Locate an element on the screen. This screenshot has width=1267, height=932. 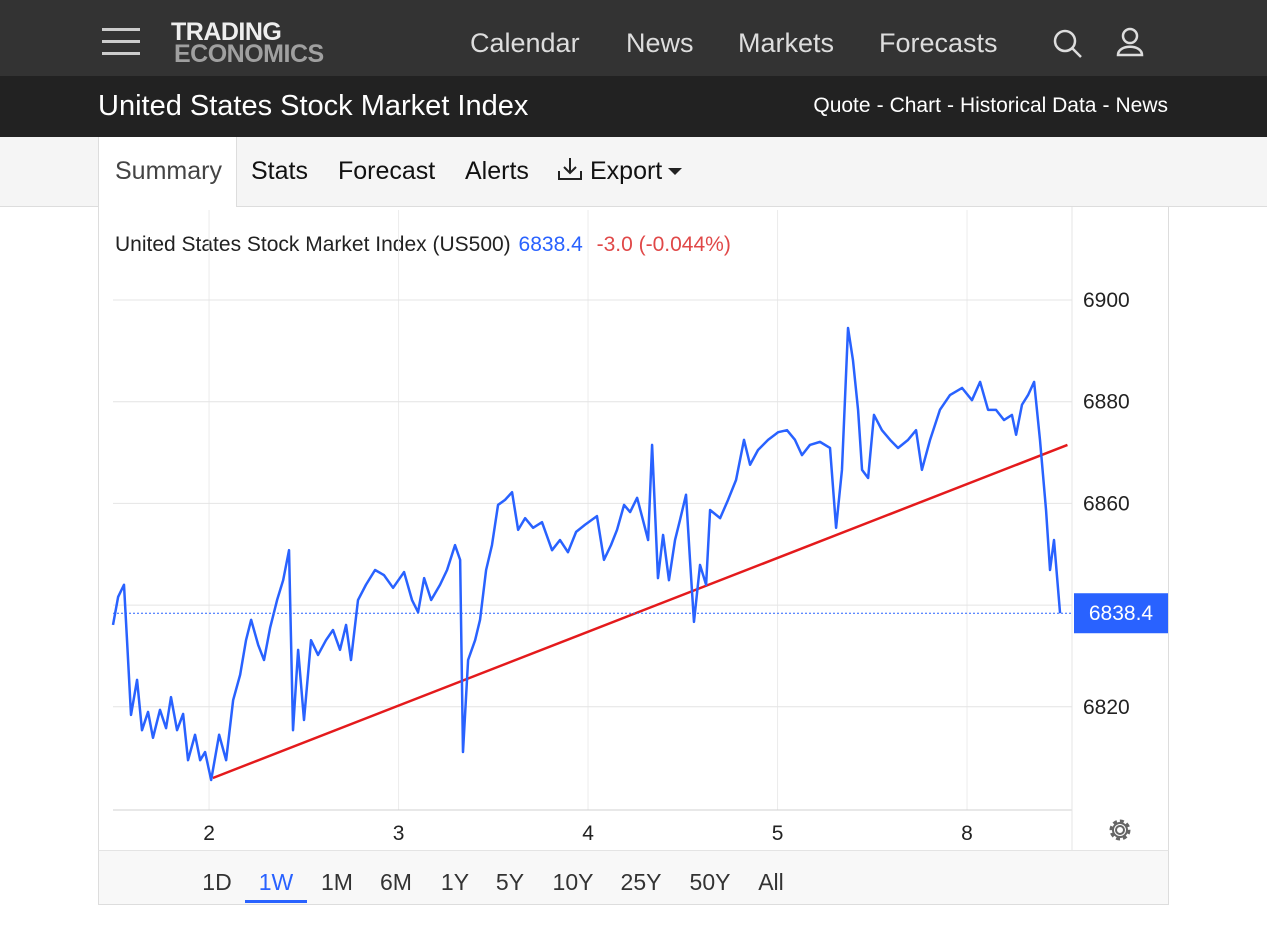
tab-bar: Summary Stats Forecast Alerts Export is located at coordinates (633, 172).